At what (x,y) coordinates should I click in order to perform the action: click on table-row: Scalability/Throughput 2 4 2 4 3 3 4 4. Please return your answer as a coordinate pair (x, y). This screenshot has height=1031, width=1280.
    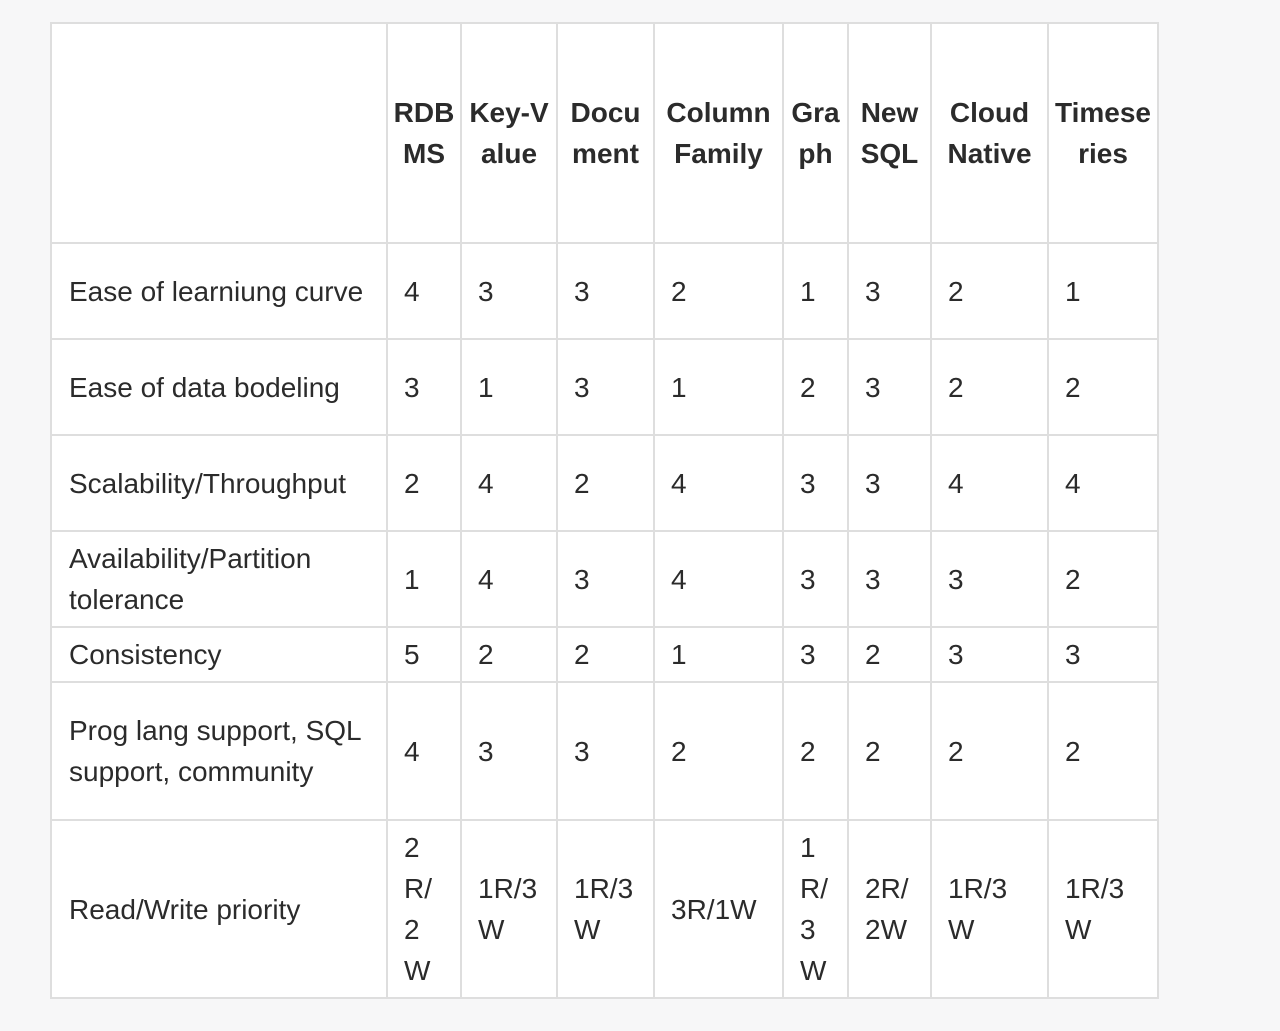
    Looking at the image, I should click on (604, 483).